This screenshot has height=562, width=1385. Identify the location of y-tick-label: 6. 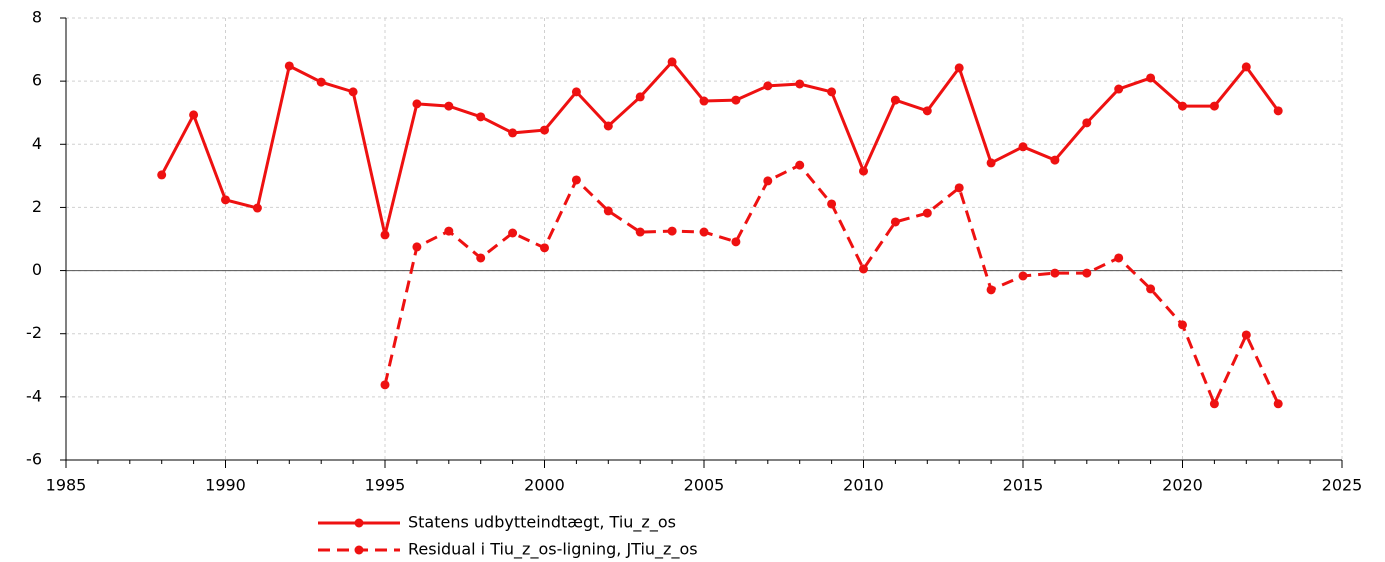
(37, 80).